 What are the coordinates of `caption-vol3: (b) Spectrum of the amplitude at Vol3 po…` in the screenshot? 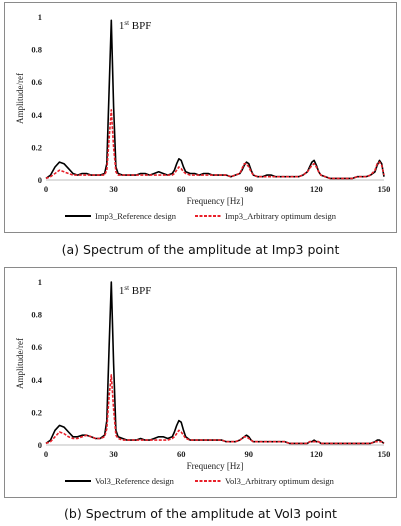 It's located at (200, 513).